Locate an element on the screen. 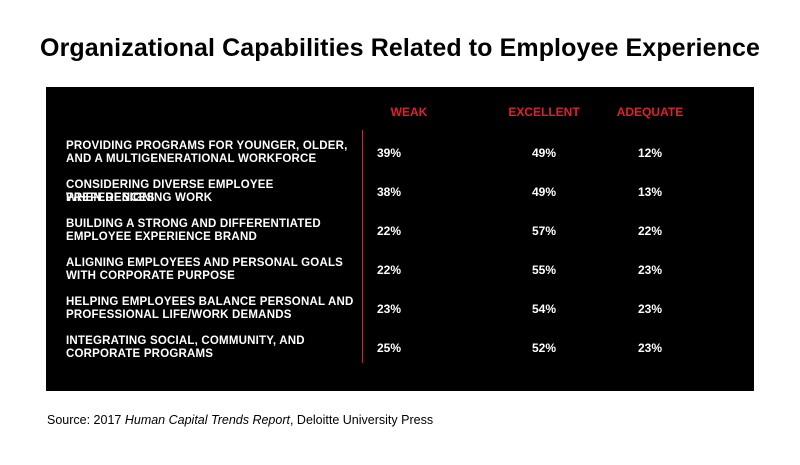 Image resolution: width=800 pixels, height=465 pixels. row-label: EMPLOYEE EXPERIENCE BRAND is located at coordinates (161, 237).